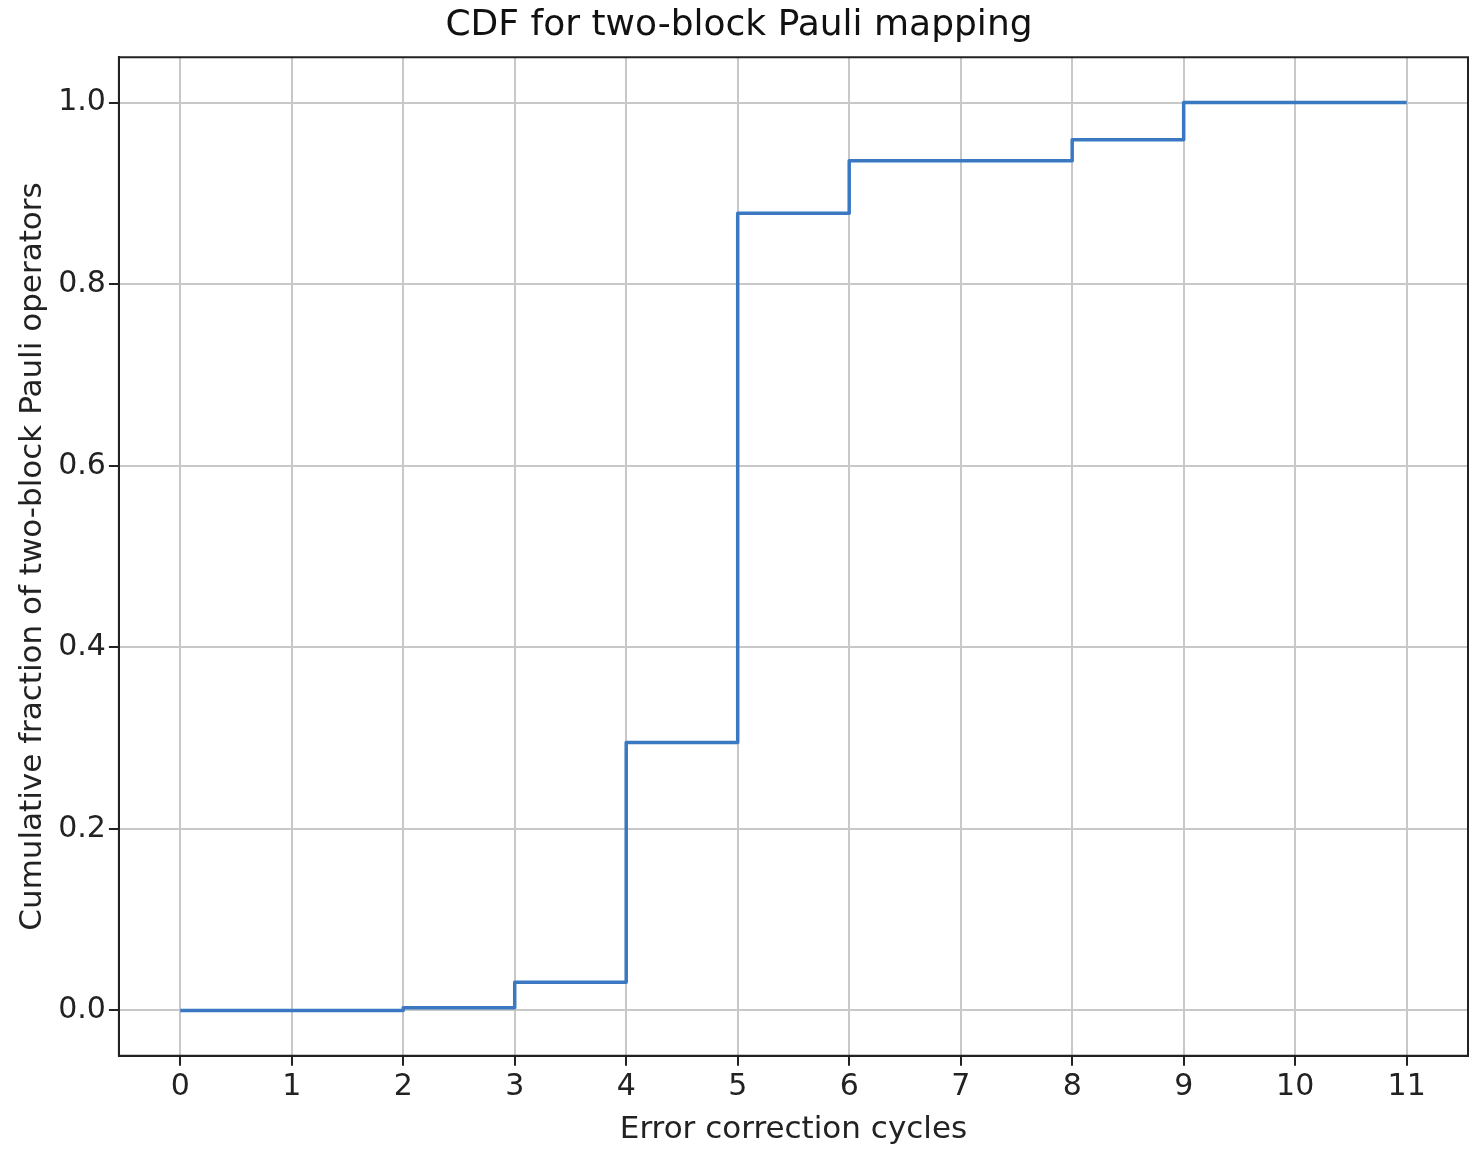  What do you see at coordinates (849, 1084) in the screenshot?
I see `x-tick-label: 6` at bounding box center [849, 1084].